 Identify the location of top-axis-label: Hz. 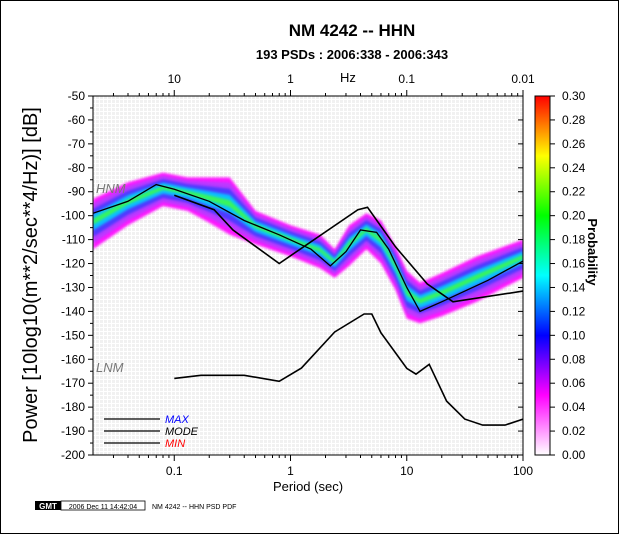
(348, 77).